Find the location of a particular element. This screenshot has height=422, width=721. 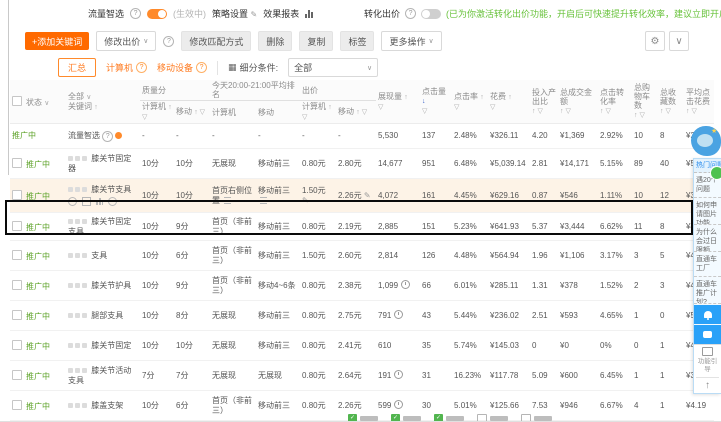

faq-link: 遇20个问题 is located at coordinates (707, 185).